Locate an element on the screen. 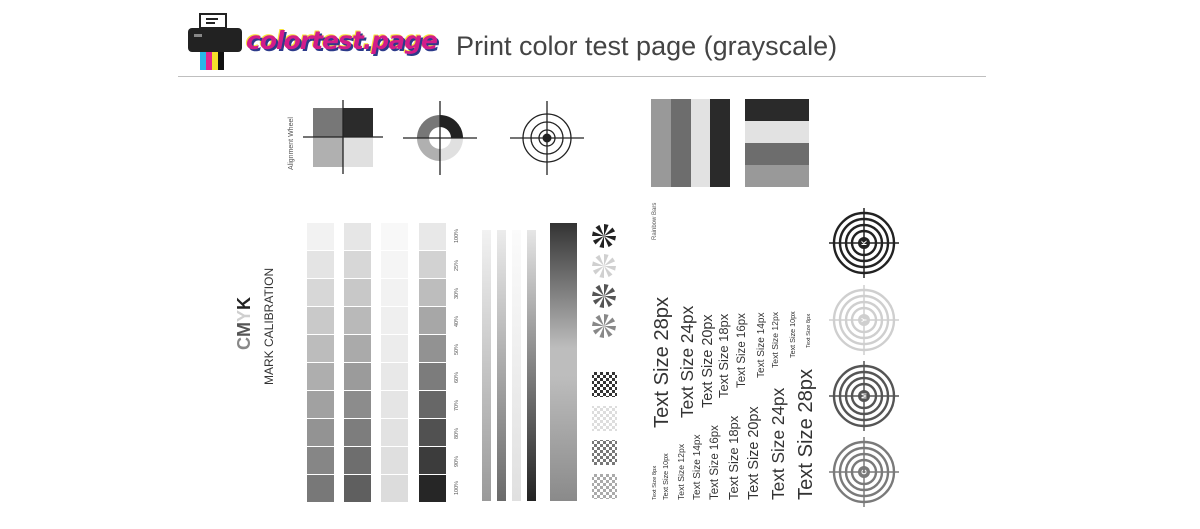 The height and width of the screenshot is (529, 1200). mark-calibration-label: MARK CALIBRATION is located at coordinates (269, 326).